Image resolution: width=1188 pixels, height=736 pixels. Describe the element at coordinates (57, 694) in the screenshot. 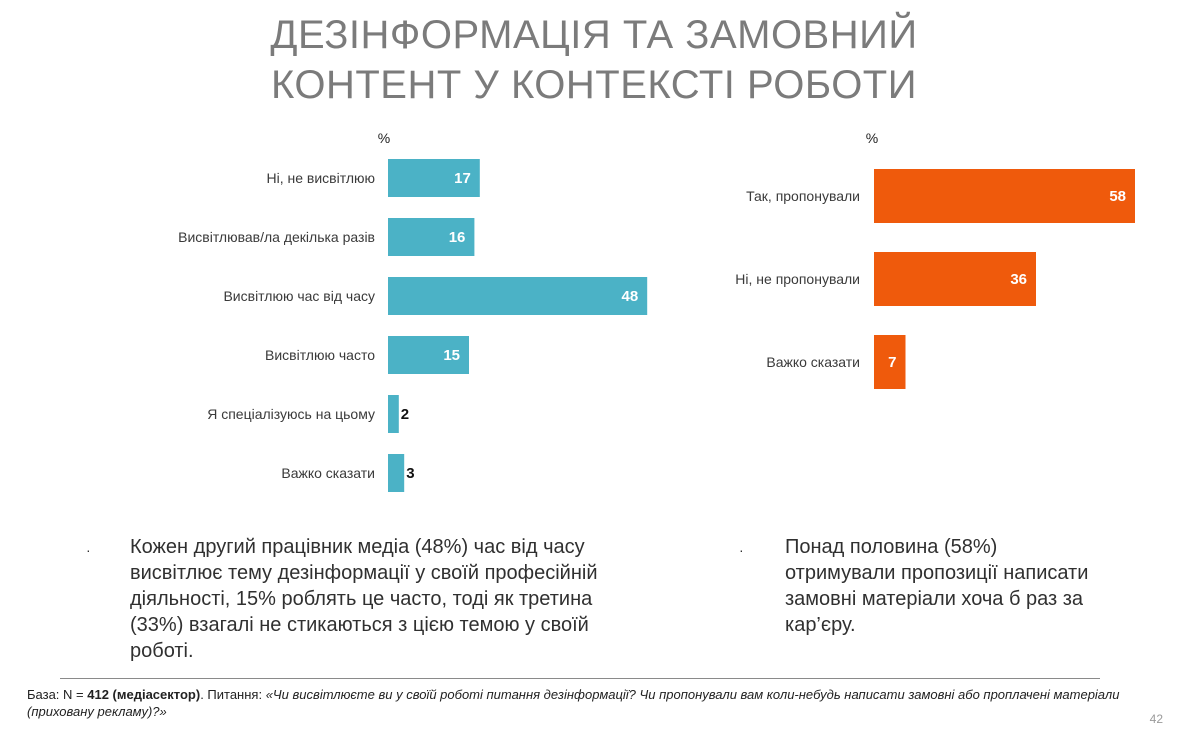

I see `footnote-base-prefix: База: N =` at that location.